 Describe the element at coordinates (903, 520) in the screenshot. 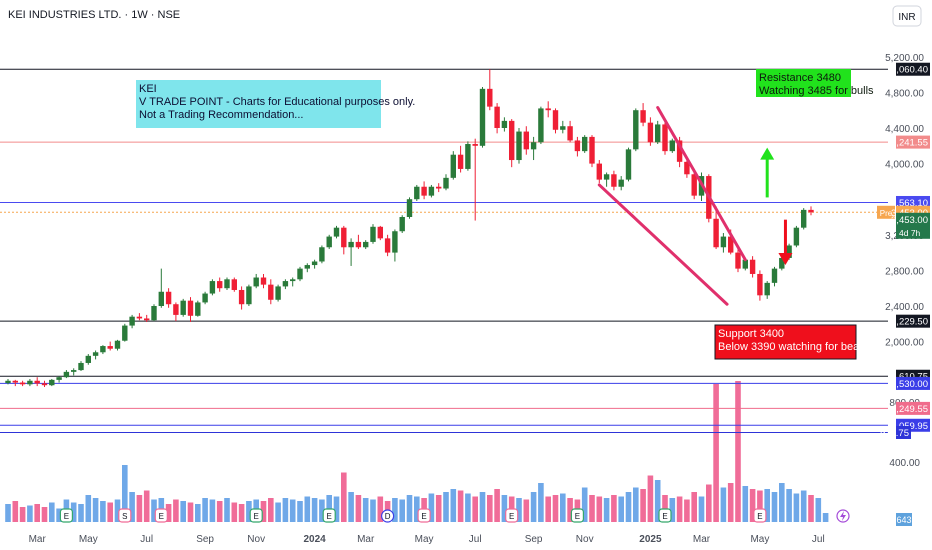

I see `volume-badge-label: 643` at that location.